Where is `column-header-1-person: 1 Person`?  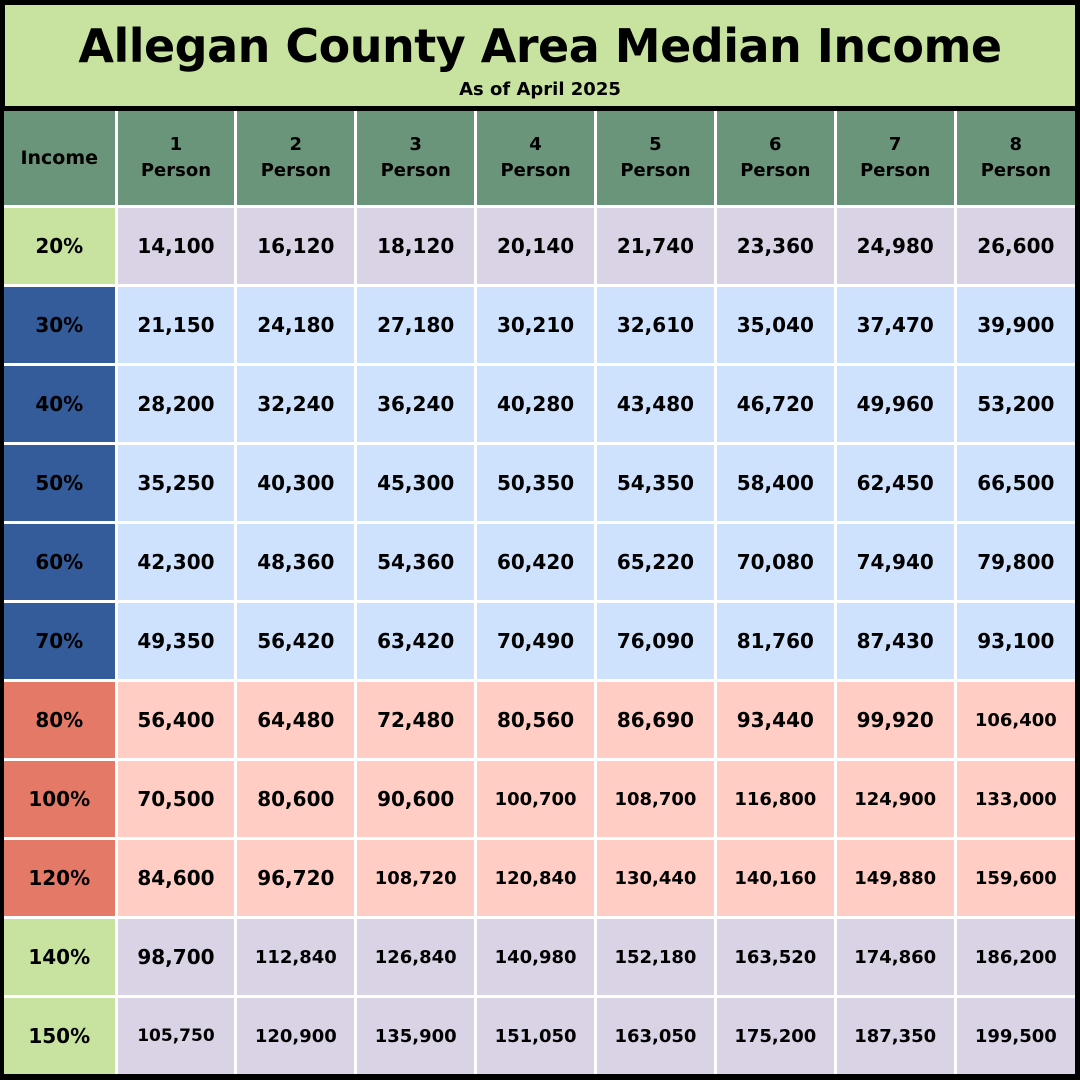 column-header-1-person: 1 Person is located at coordinates (176, 159).